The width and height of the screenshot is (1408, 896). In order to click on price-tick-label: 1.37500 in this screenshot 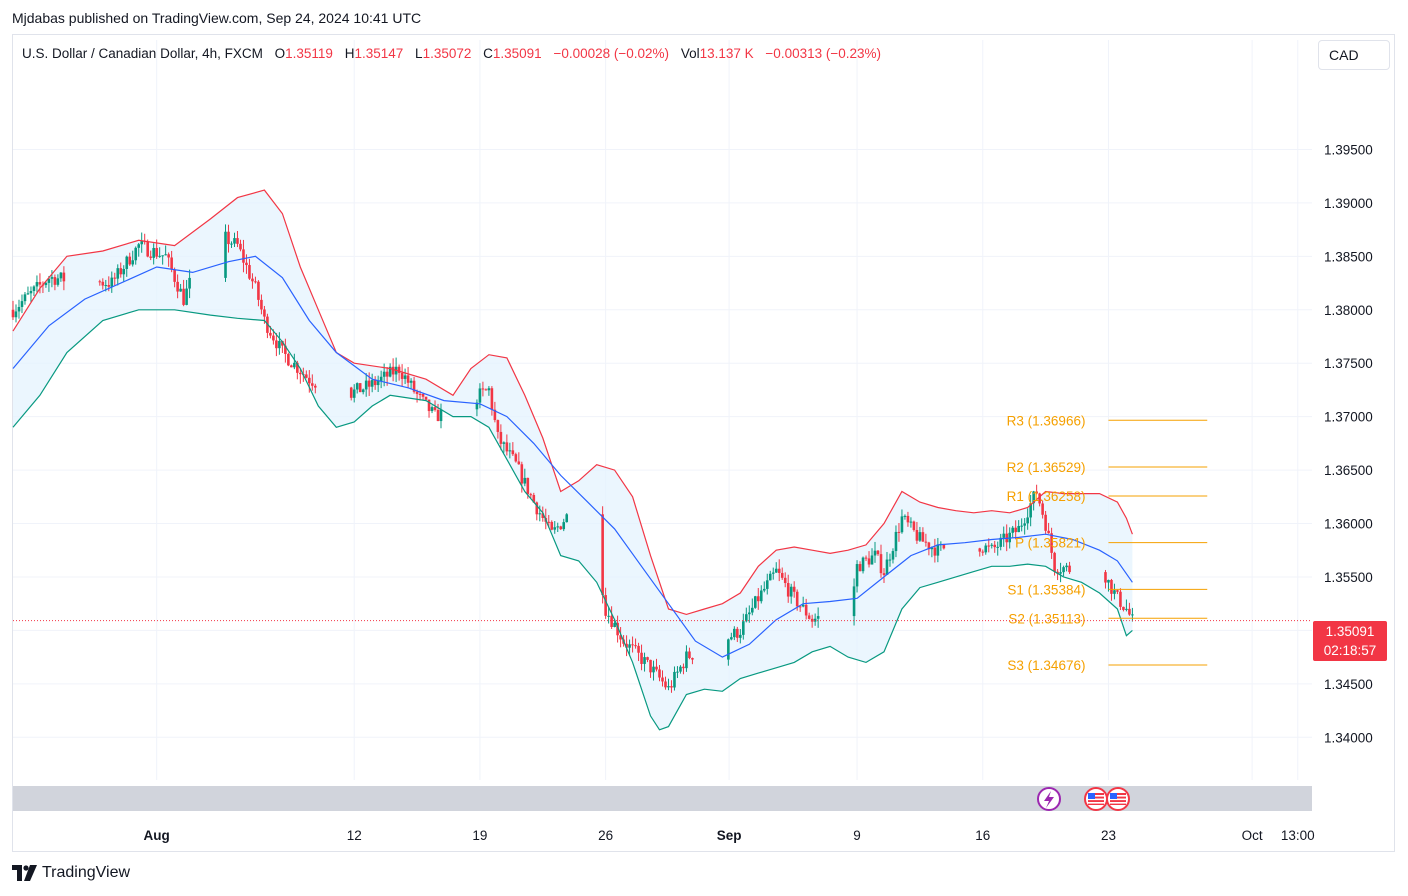, I will do `click(1348, 363)`.